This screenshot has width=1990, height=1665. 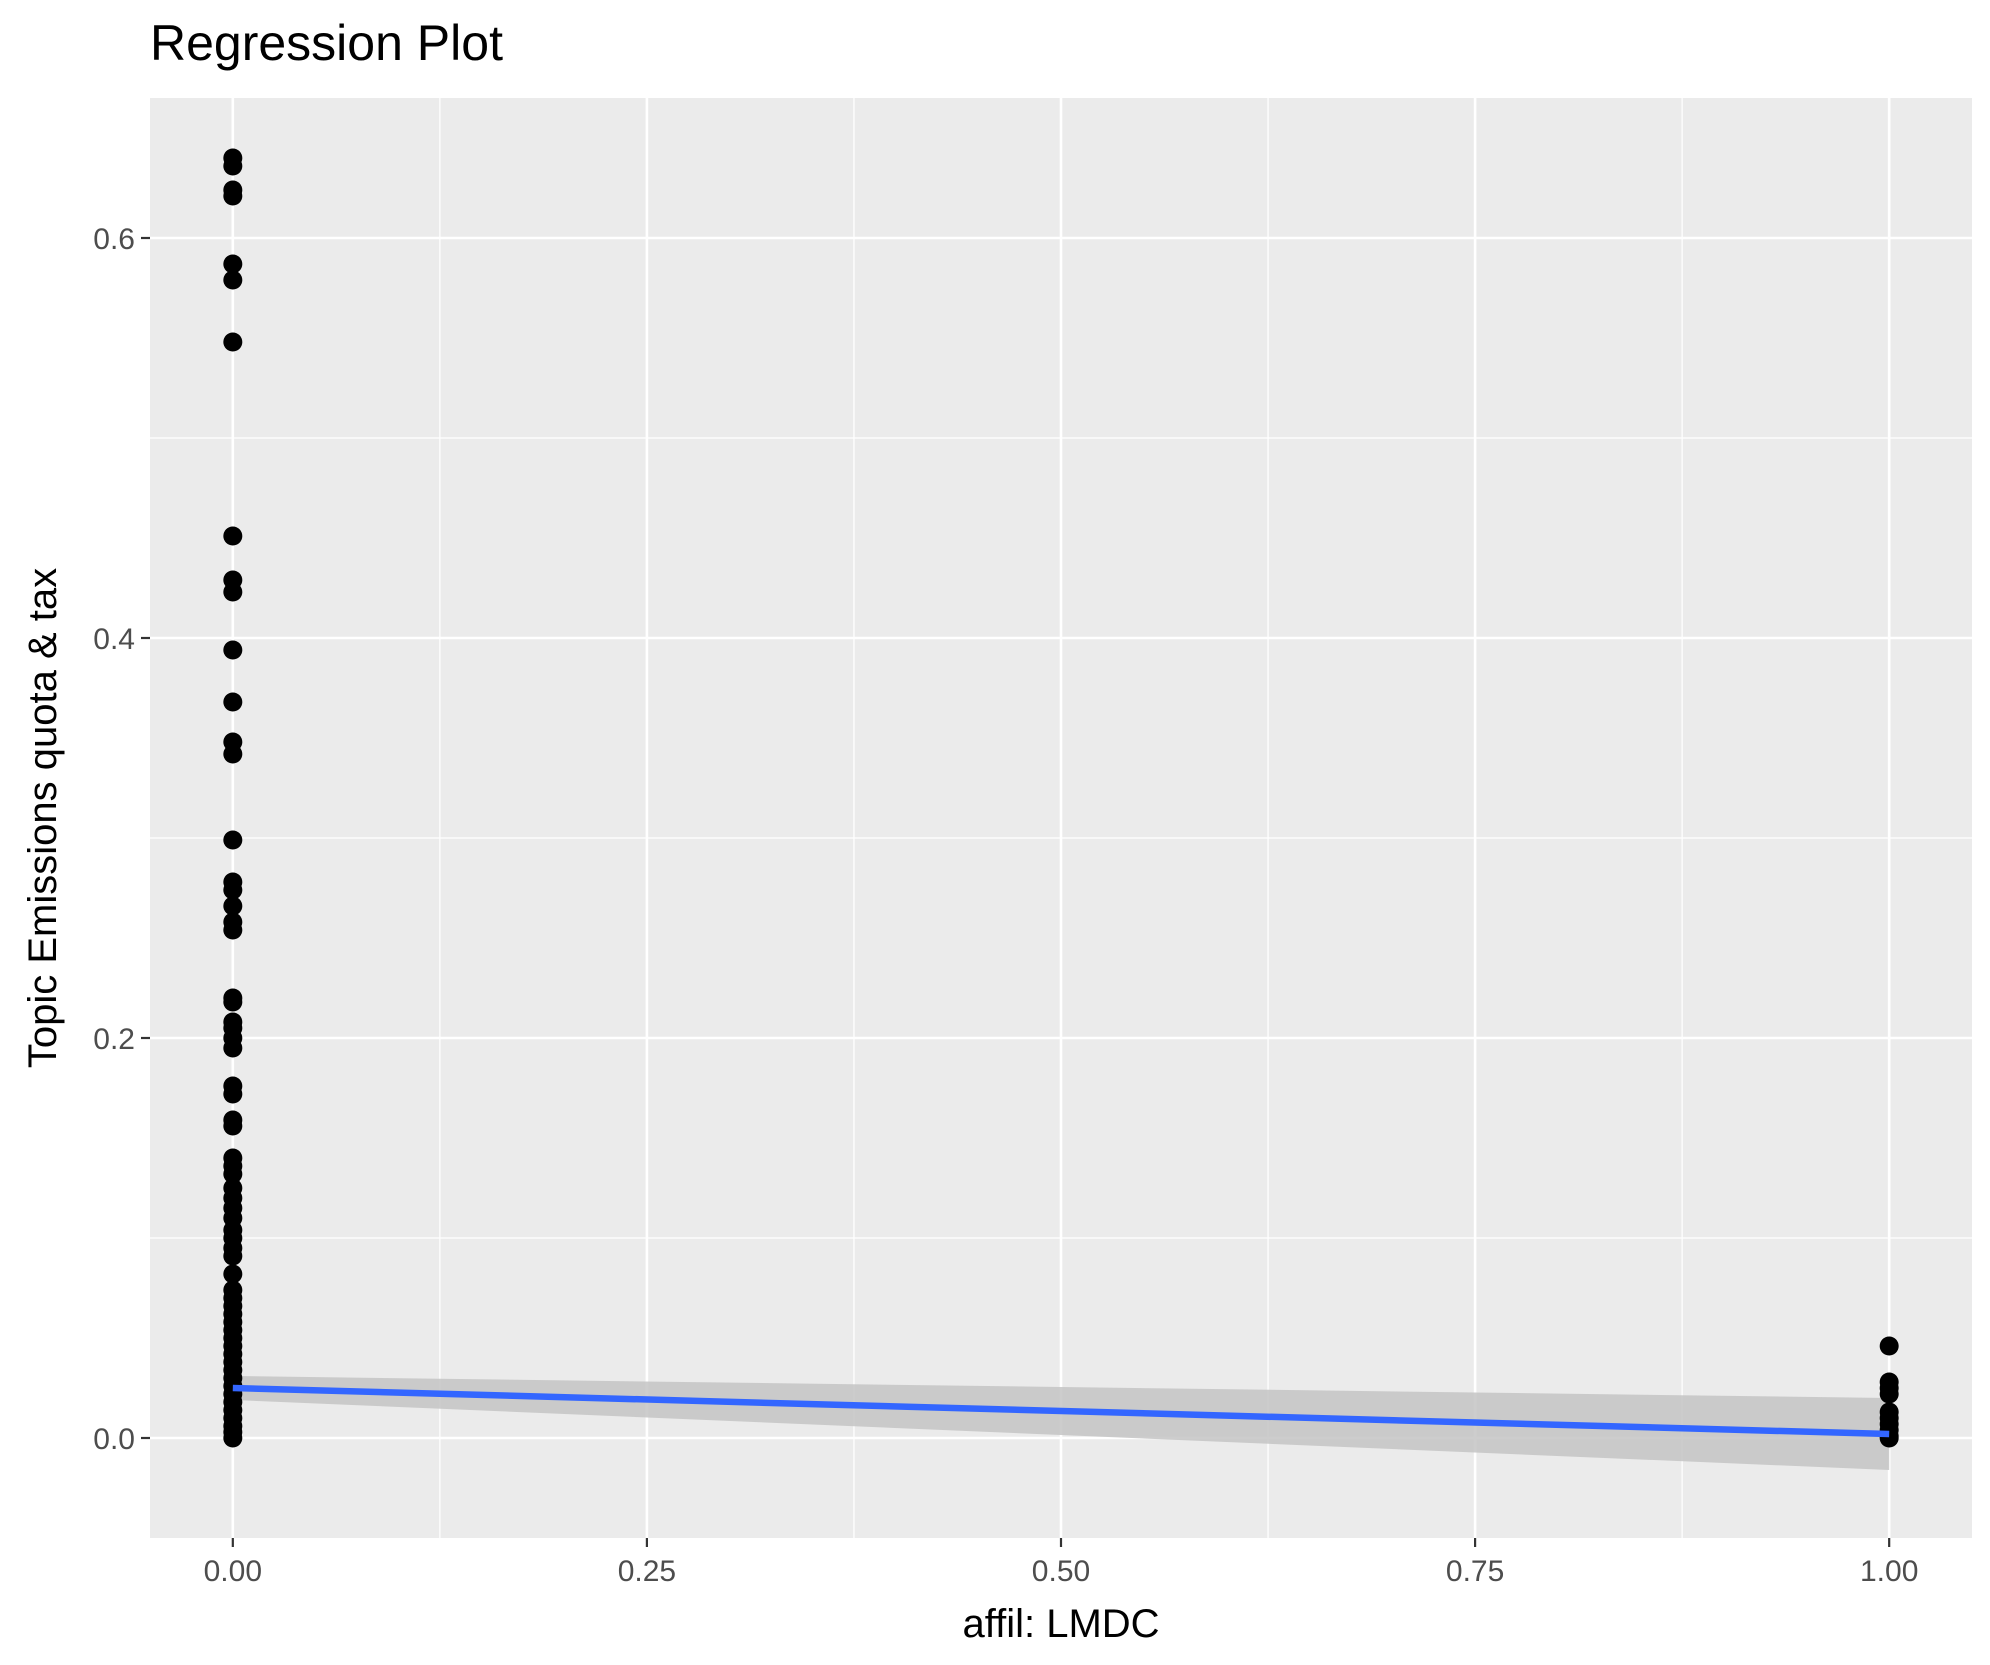 I want to click on regression-line, so click(x=1061, y=1411).